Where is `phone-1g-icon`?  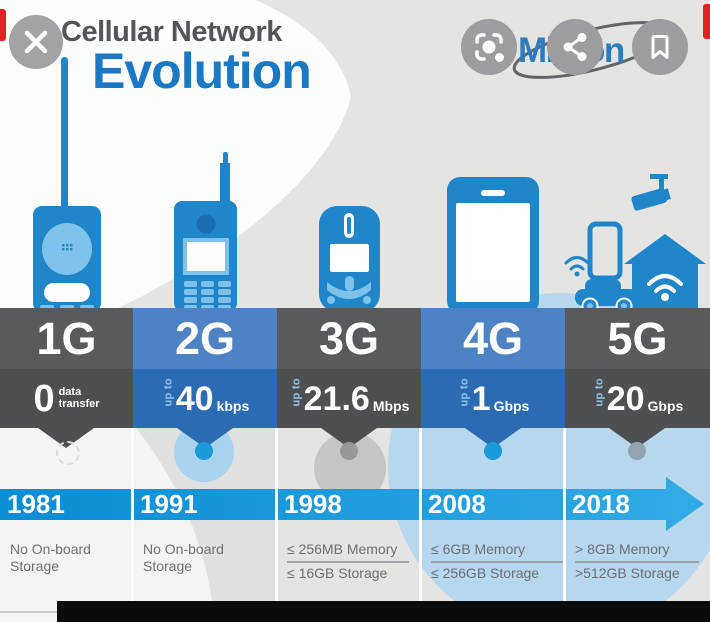 phone-1g-icon is located at coordinates (67, 185).